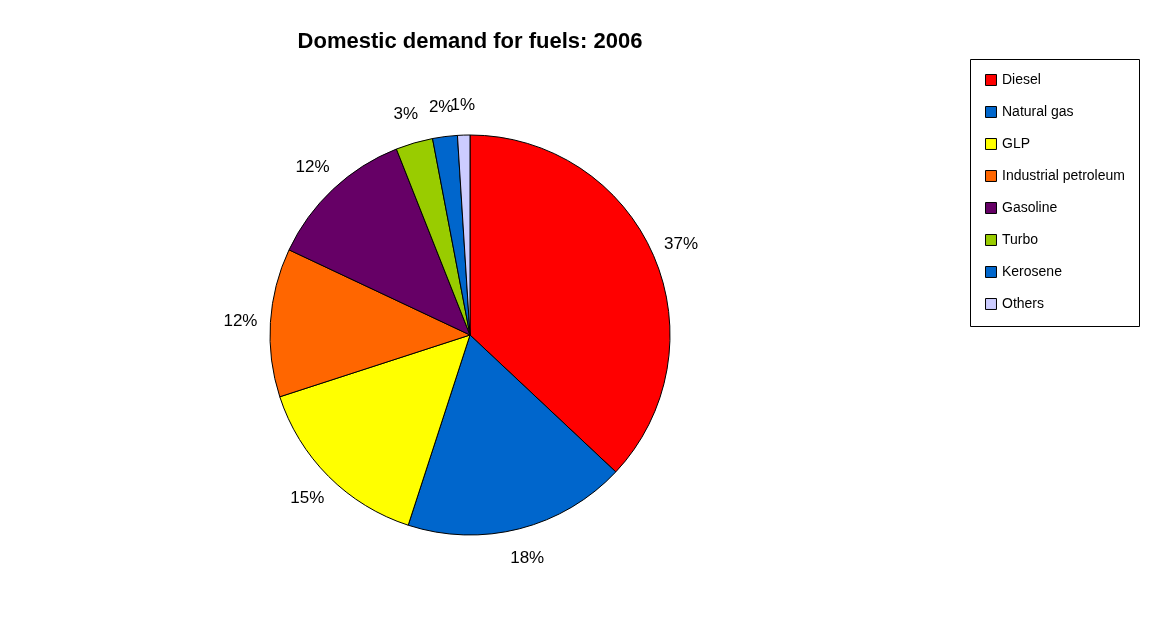 The image size is (1160, 621). Describe the element at coordinates (1038, 111) in the screenshot. I see `legend-label: Natural gas` at that location.